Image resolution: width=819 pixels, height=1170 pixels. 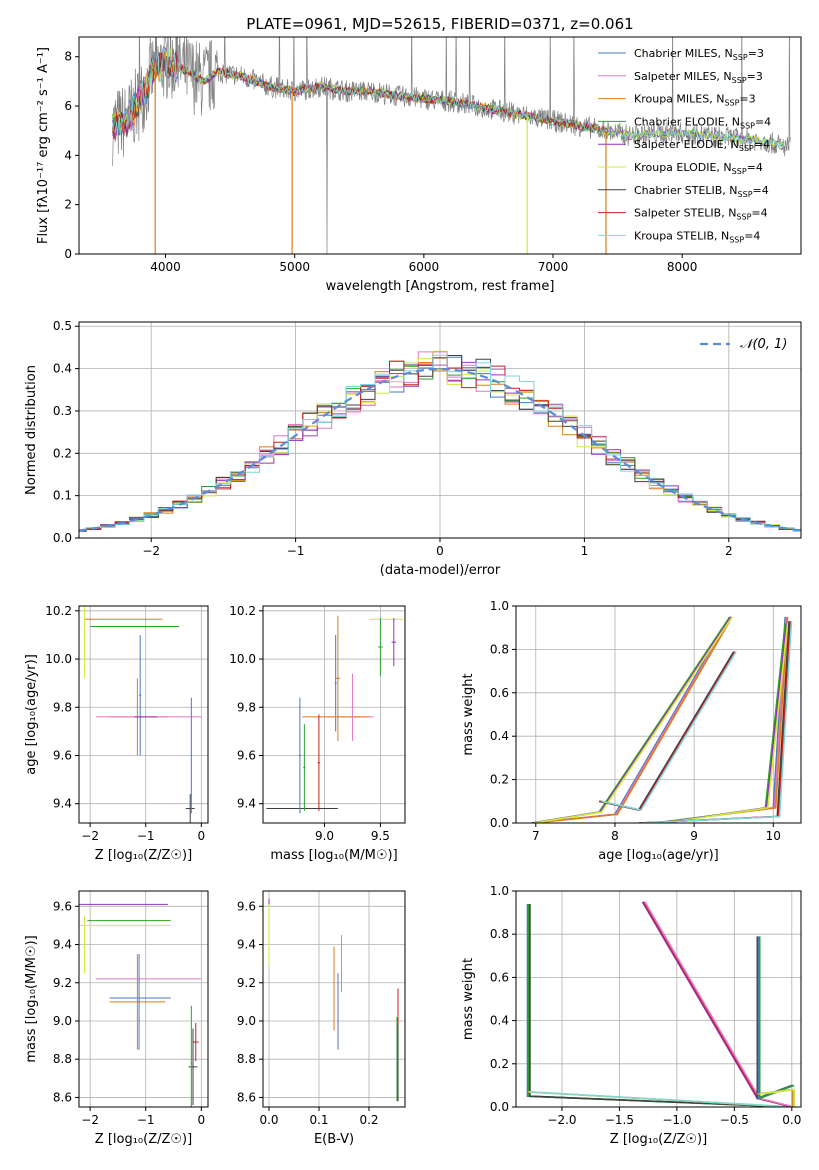 I want to click on x-axis-label: (data-model)/error, so click(x=440, y=570).